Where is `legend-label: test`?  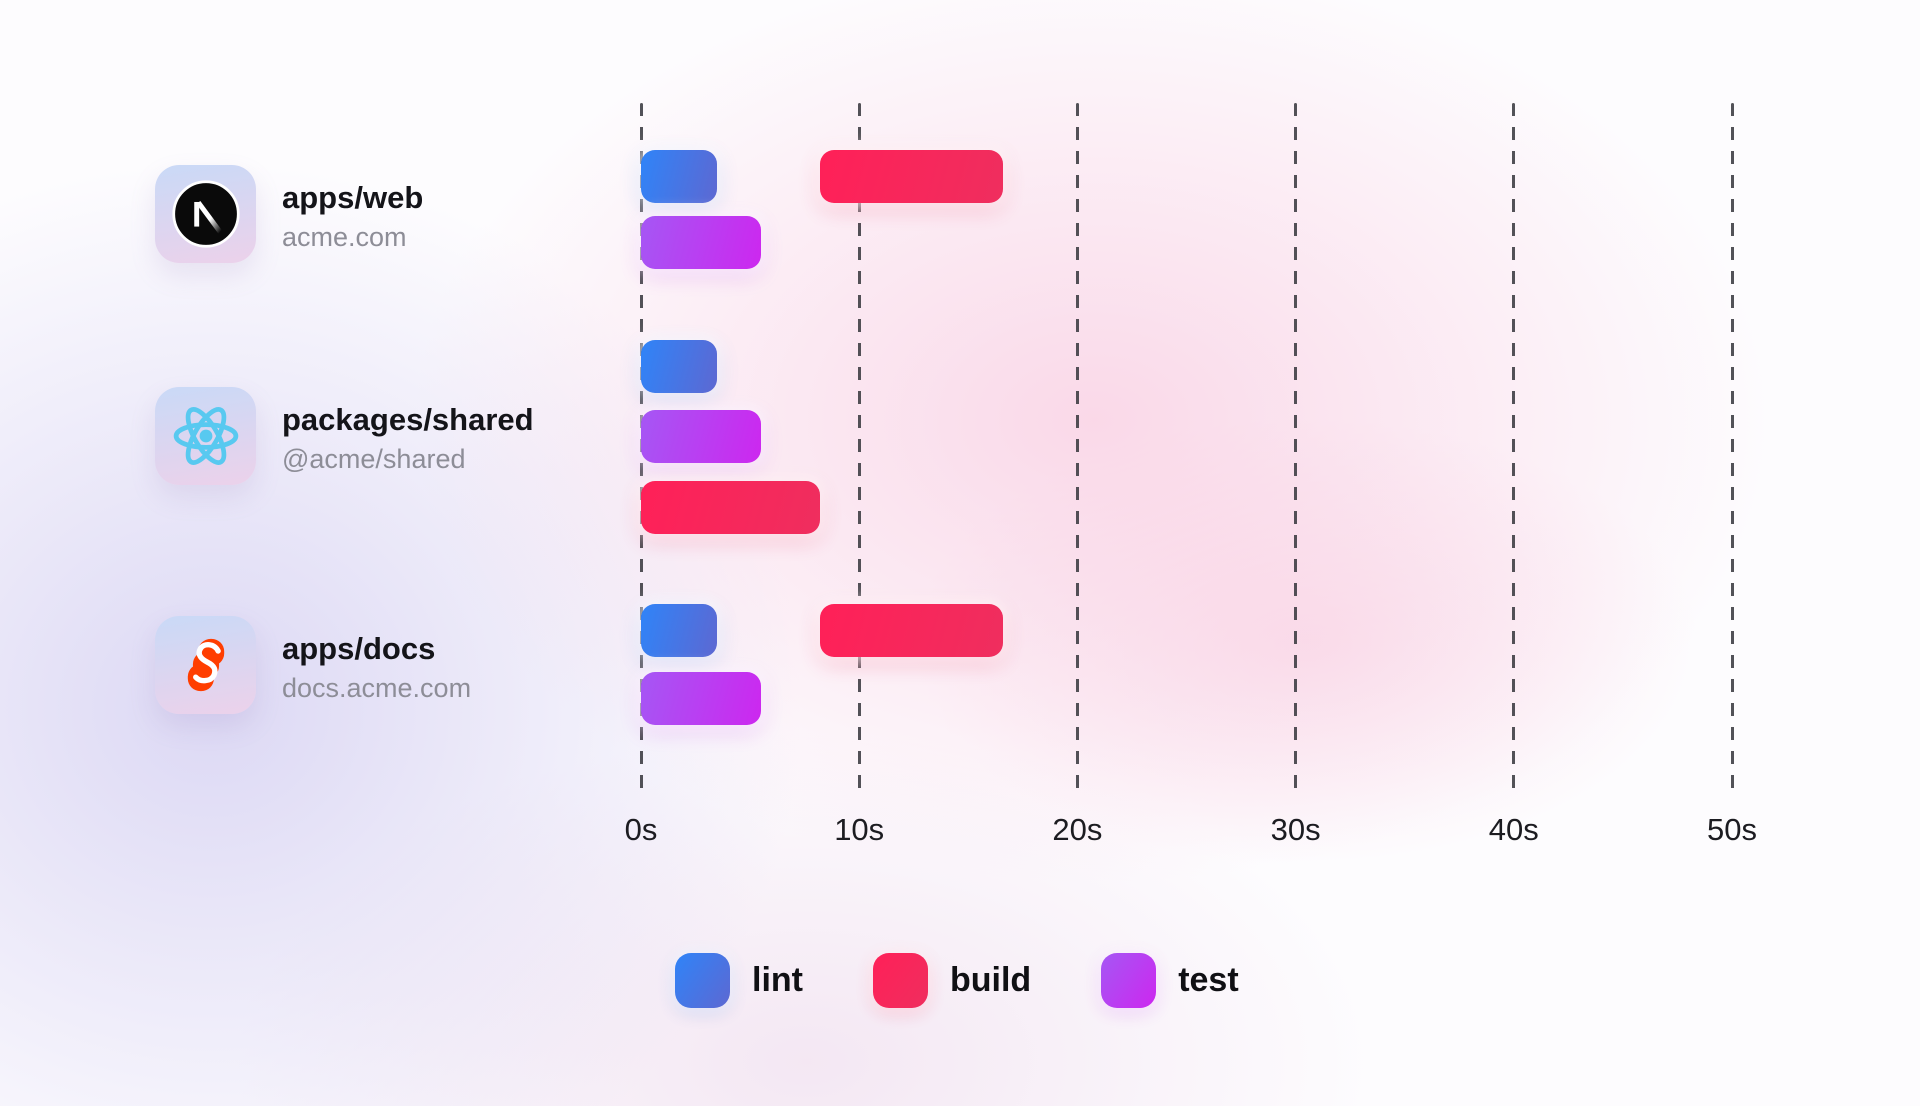 legend-label: test is located at coordinates (1208, 980).